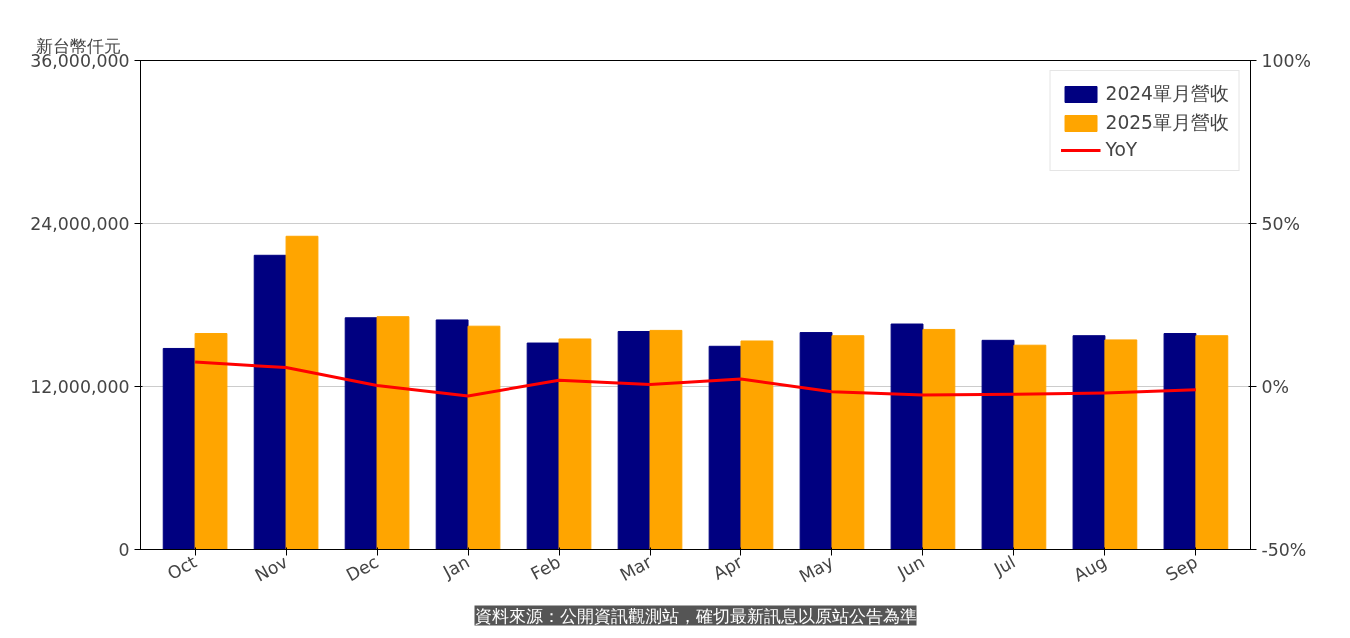 This screenshot has height=638, width=1350. What do you see at coordinates (1090, 568) in the screenshot?
I see `x-tick-label: Aug` at bounding box center [1090, 568].